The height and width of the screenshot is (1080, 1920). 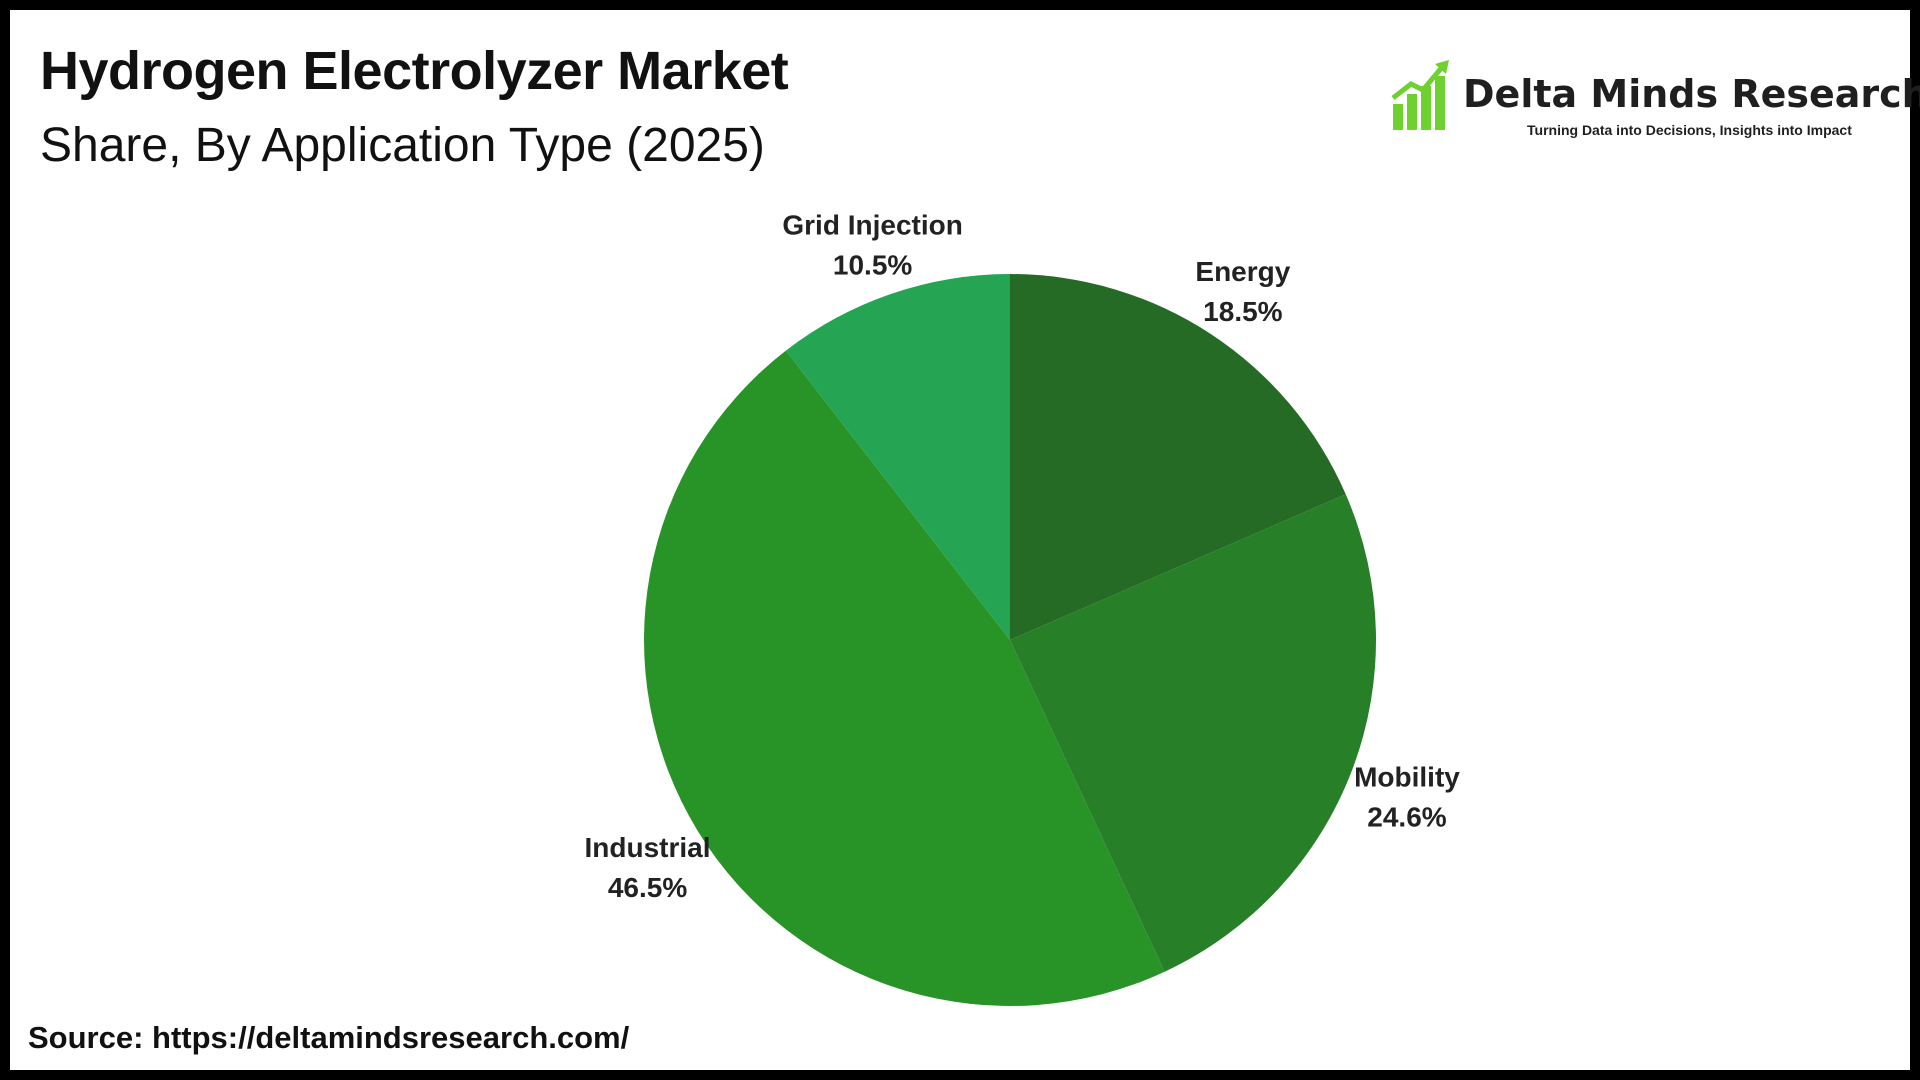 What do you see at coordinates (1691, 94) in the screenshot?
I see `brand-name: Delta Minds Research` at bounding box center [1691, 94].